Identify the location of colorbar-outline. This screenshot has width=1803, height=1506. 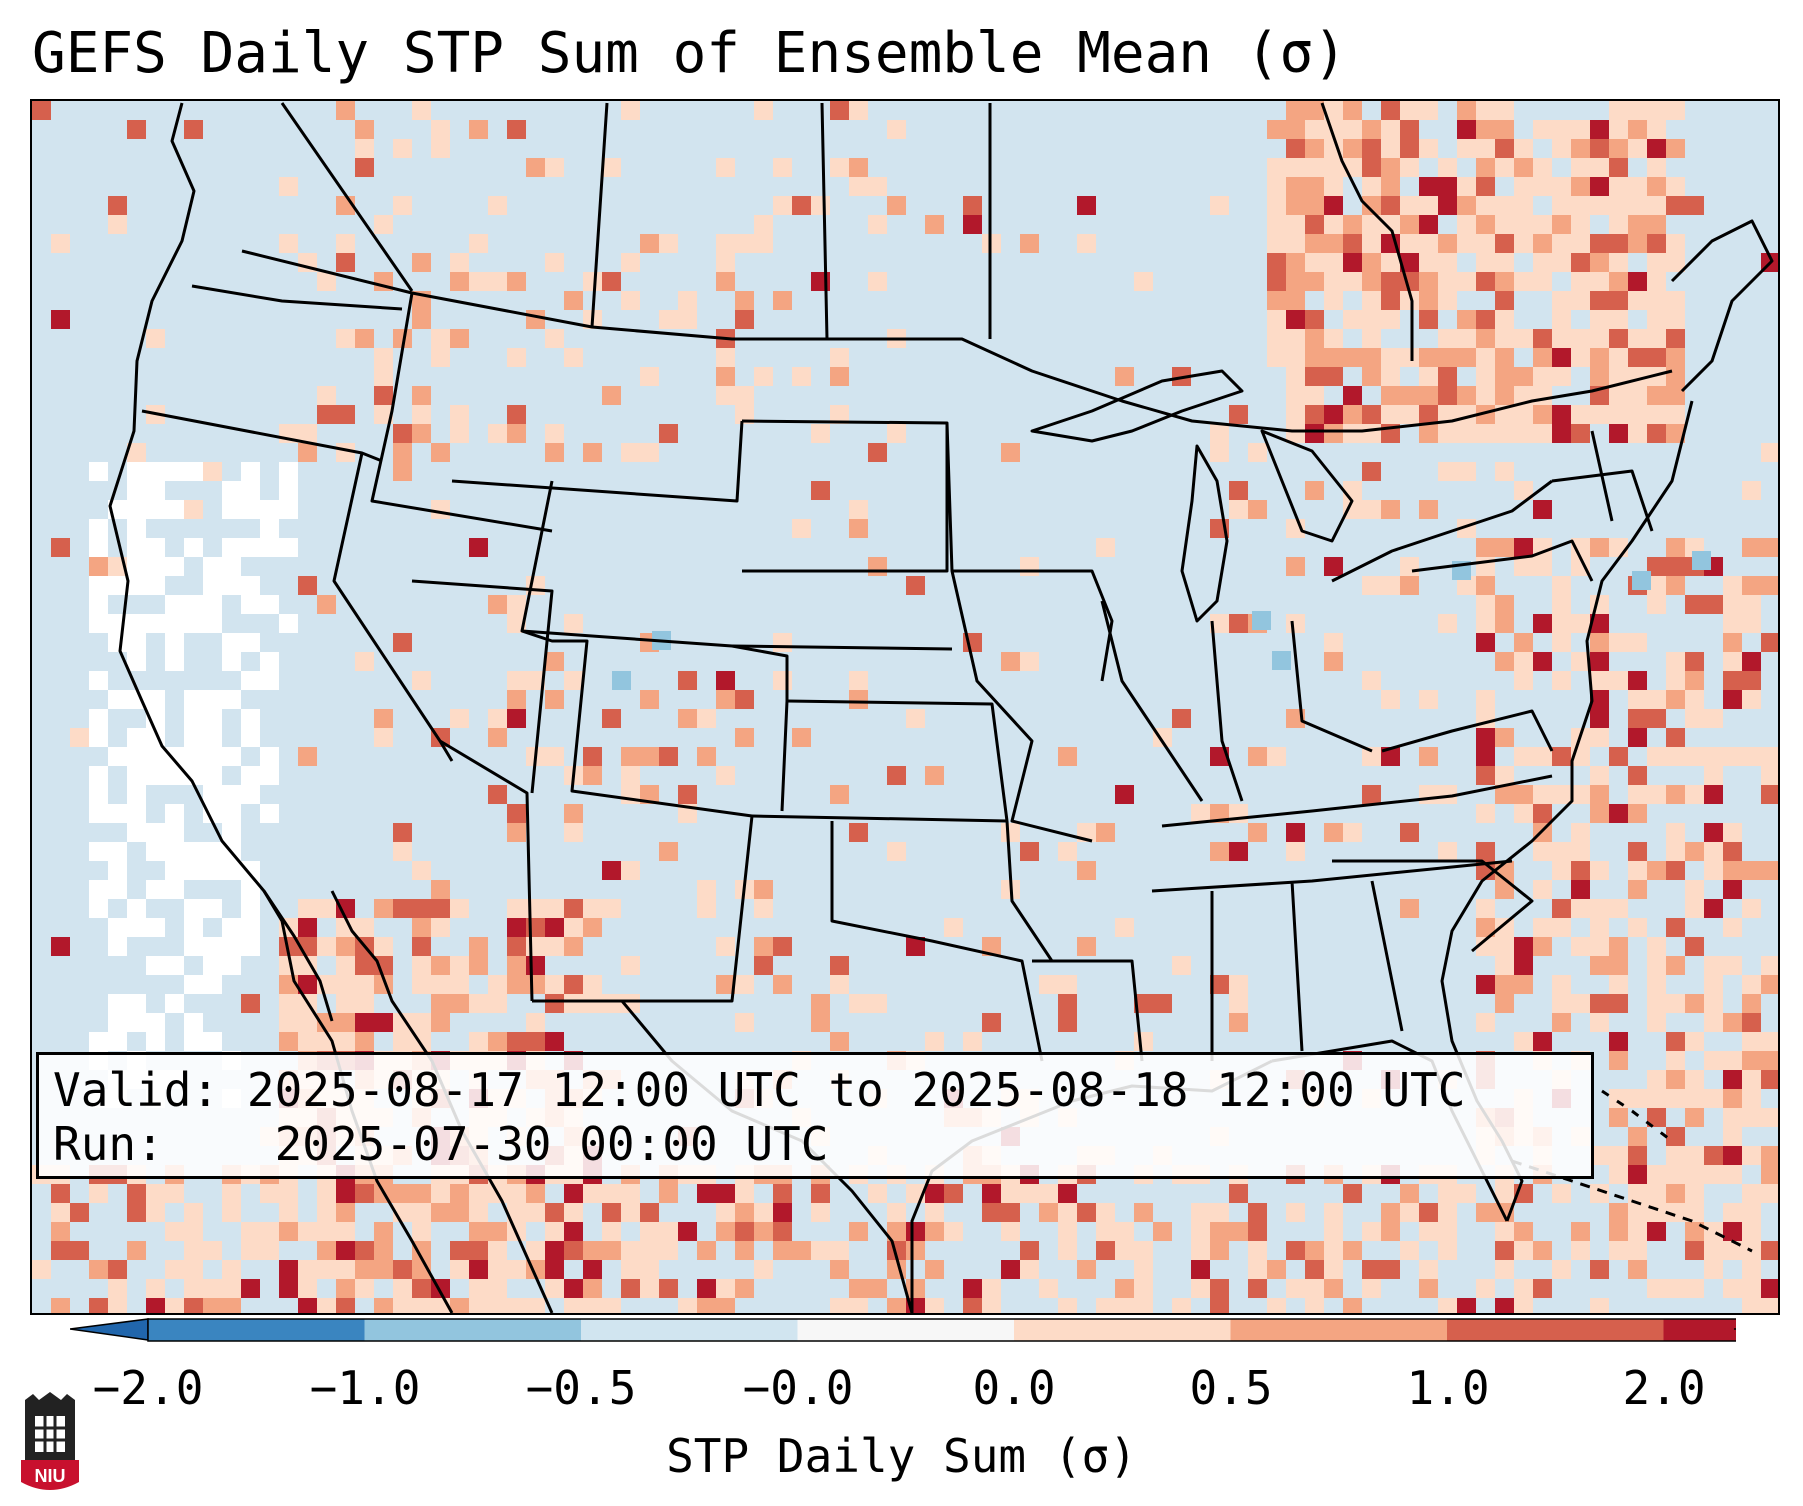
(941, 1330).